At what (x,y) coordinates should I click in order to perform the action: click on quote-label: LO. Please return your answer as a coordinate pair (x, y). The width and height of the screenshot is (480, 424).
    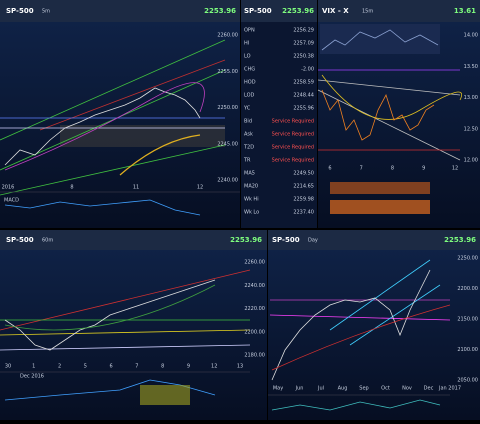
    Looking at the image, I should click on (247, 57).